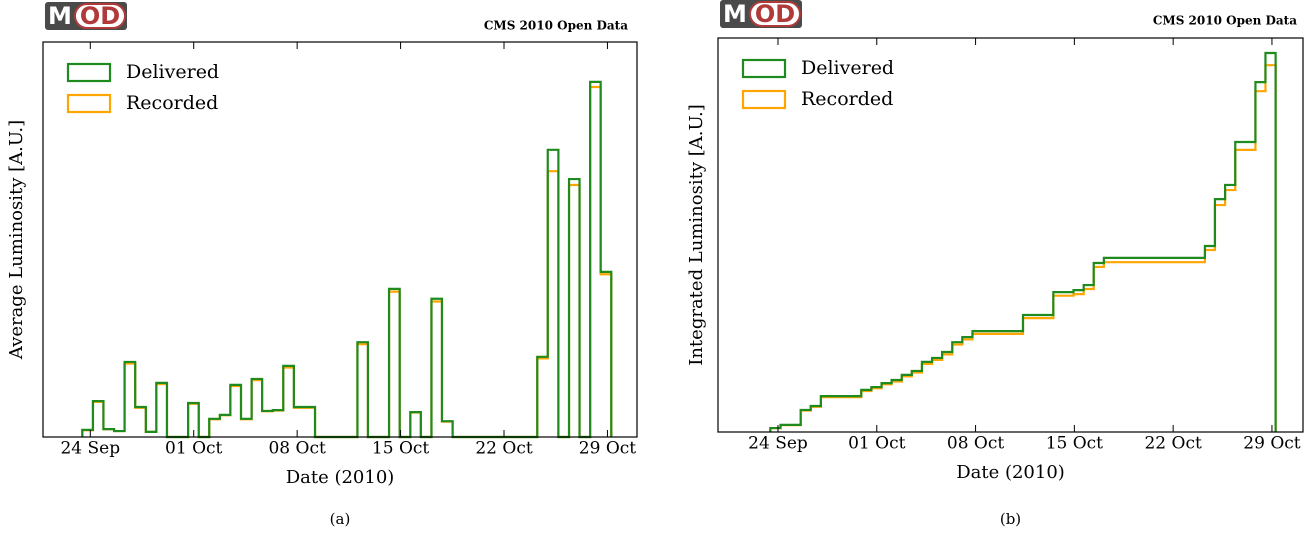  What do you see at coordinates (696, 235) in the screenshot?
I see `y-axis-label: Integrated Luminosity [A.U.]` at bounding box center [696, 235].